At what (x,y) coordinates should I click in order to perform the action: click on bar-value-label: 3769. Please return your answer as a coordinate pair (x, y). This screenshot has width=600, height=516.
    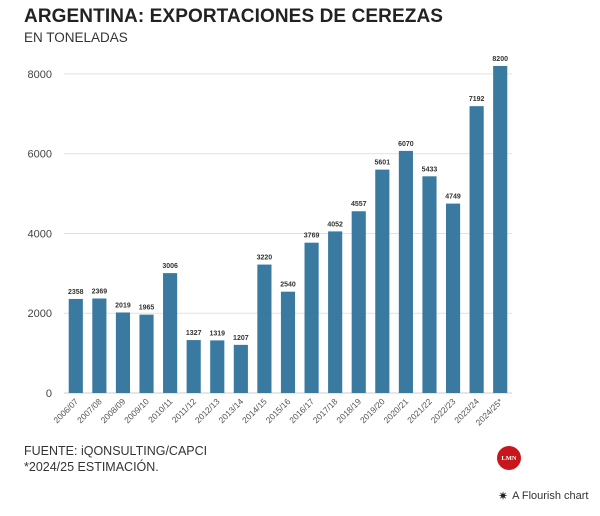
    Looking at the image, I should click on (312, 236).